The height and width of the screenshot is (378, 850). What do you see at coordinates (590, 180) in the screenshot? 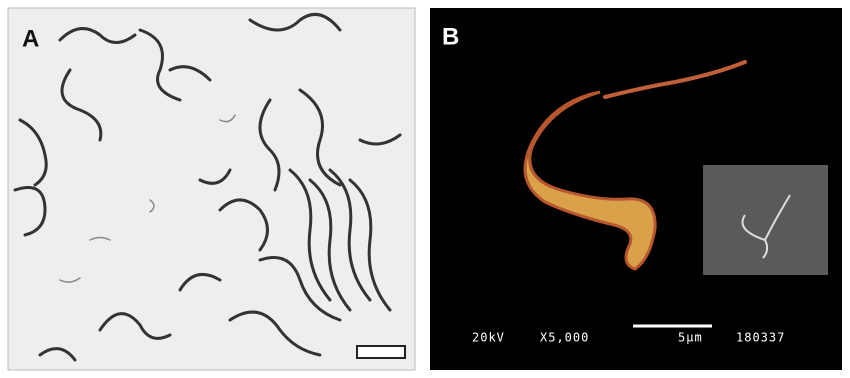
I see `parasite-body` at bounding box center [590, 180].